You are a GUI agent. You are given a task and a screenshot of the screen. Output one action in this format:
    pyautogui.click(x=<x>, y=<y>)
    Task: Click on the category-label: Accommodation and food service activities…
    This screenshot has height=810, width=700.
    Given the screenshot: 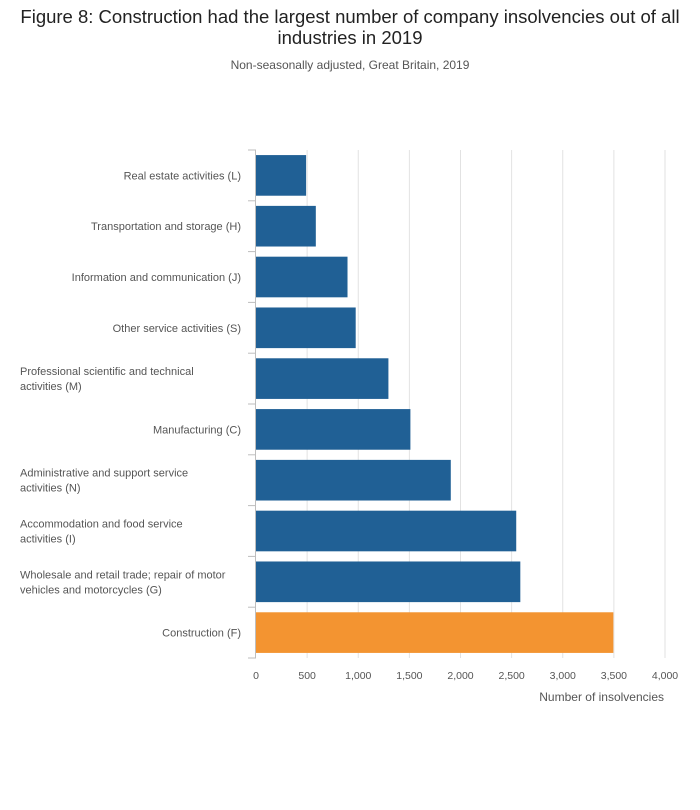 What is the action you would take?
    pyautogui.click(x=101, y=532)
    